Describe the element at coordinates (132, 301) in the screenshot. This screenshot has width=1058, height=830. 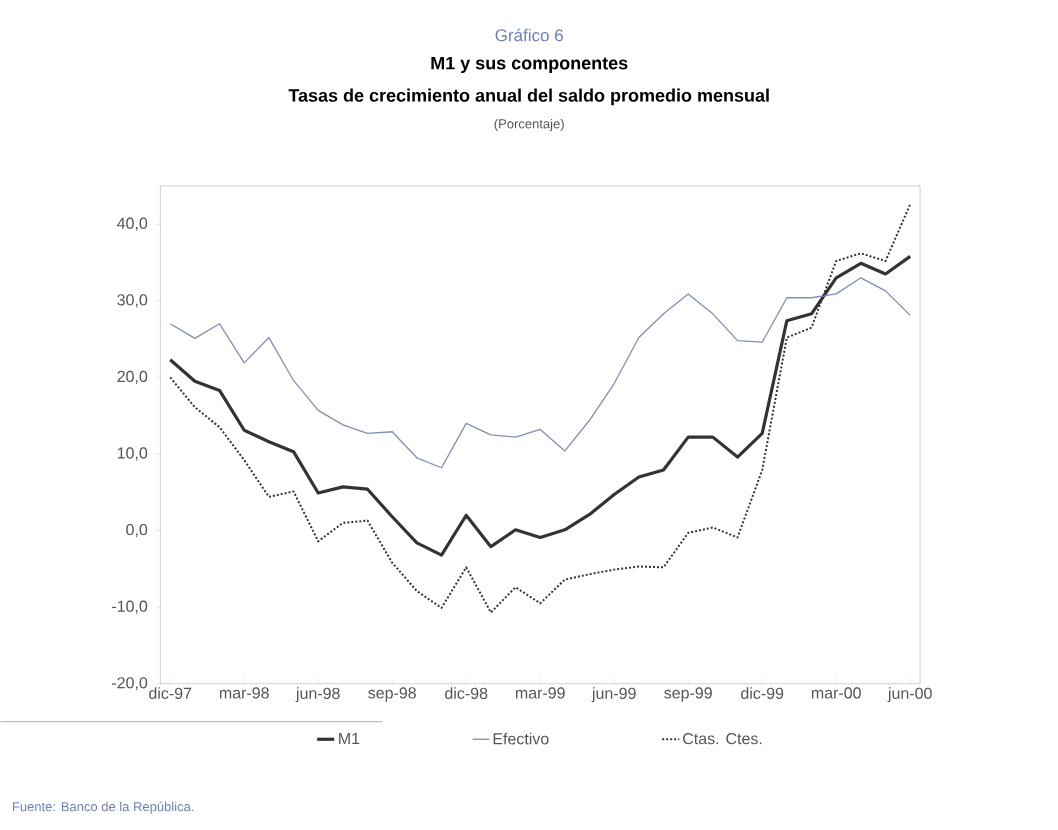
I see `y-tick-label: 30,0` at that location.